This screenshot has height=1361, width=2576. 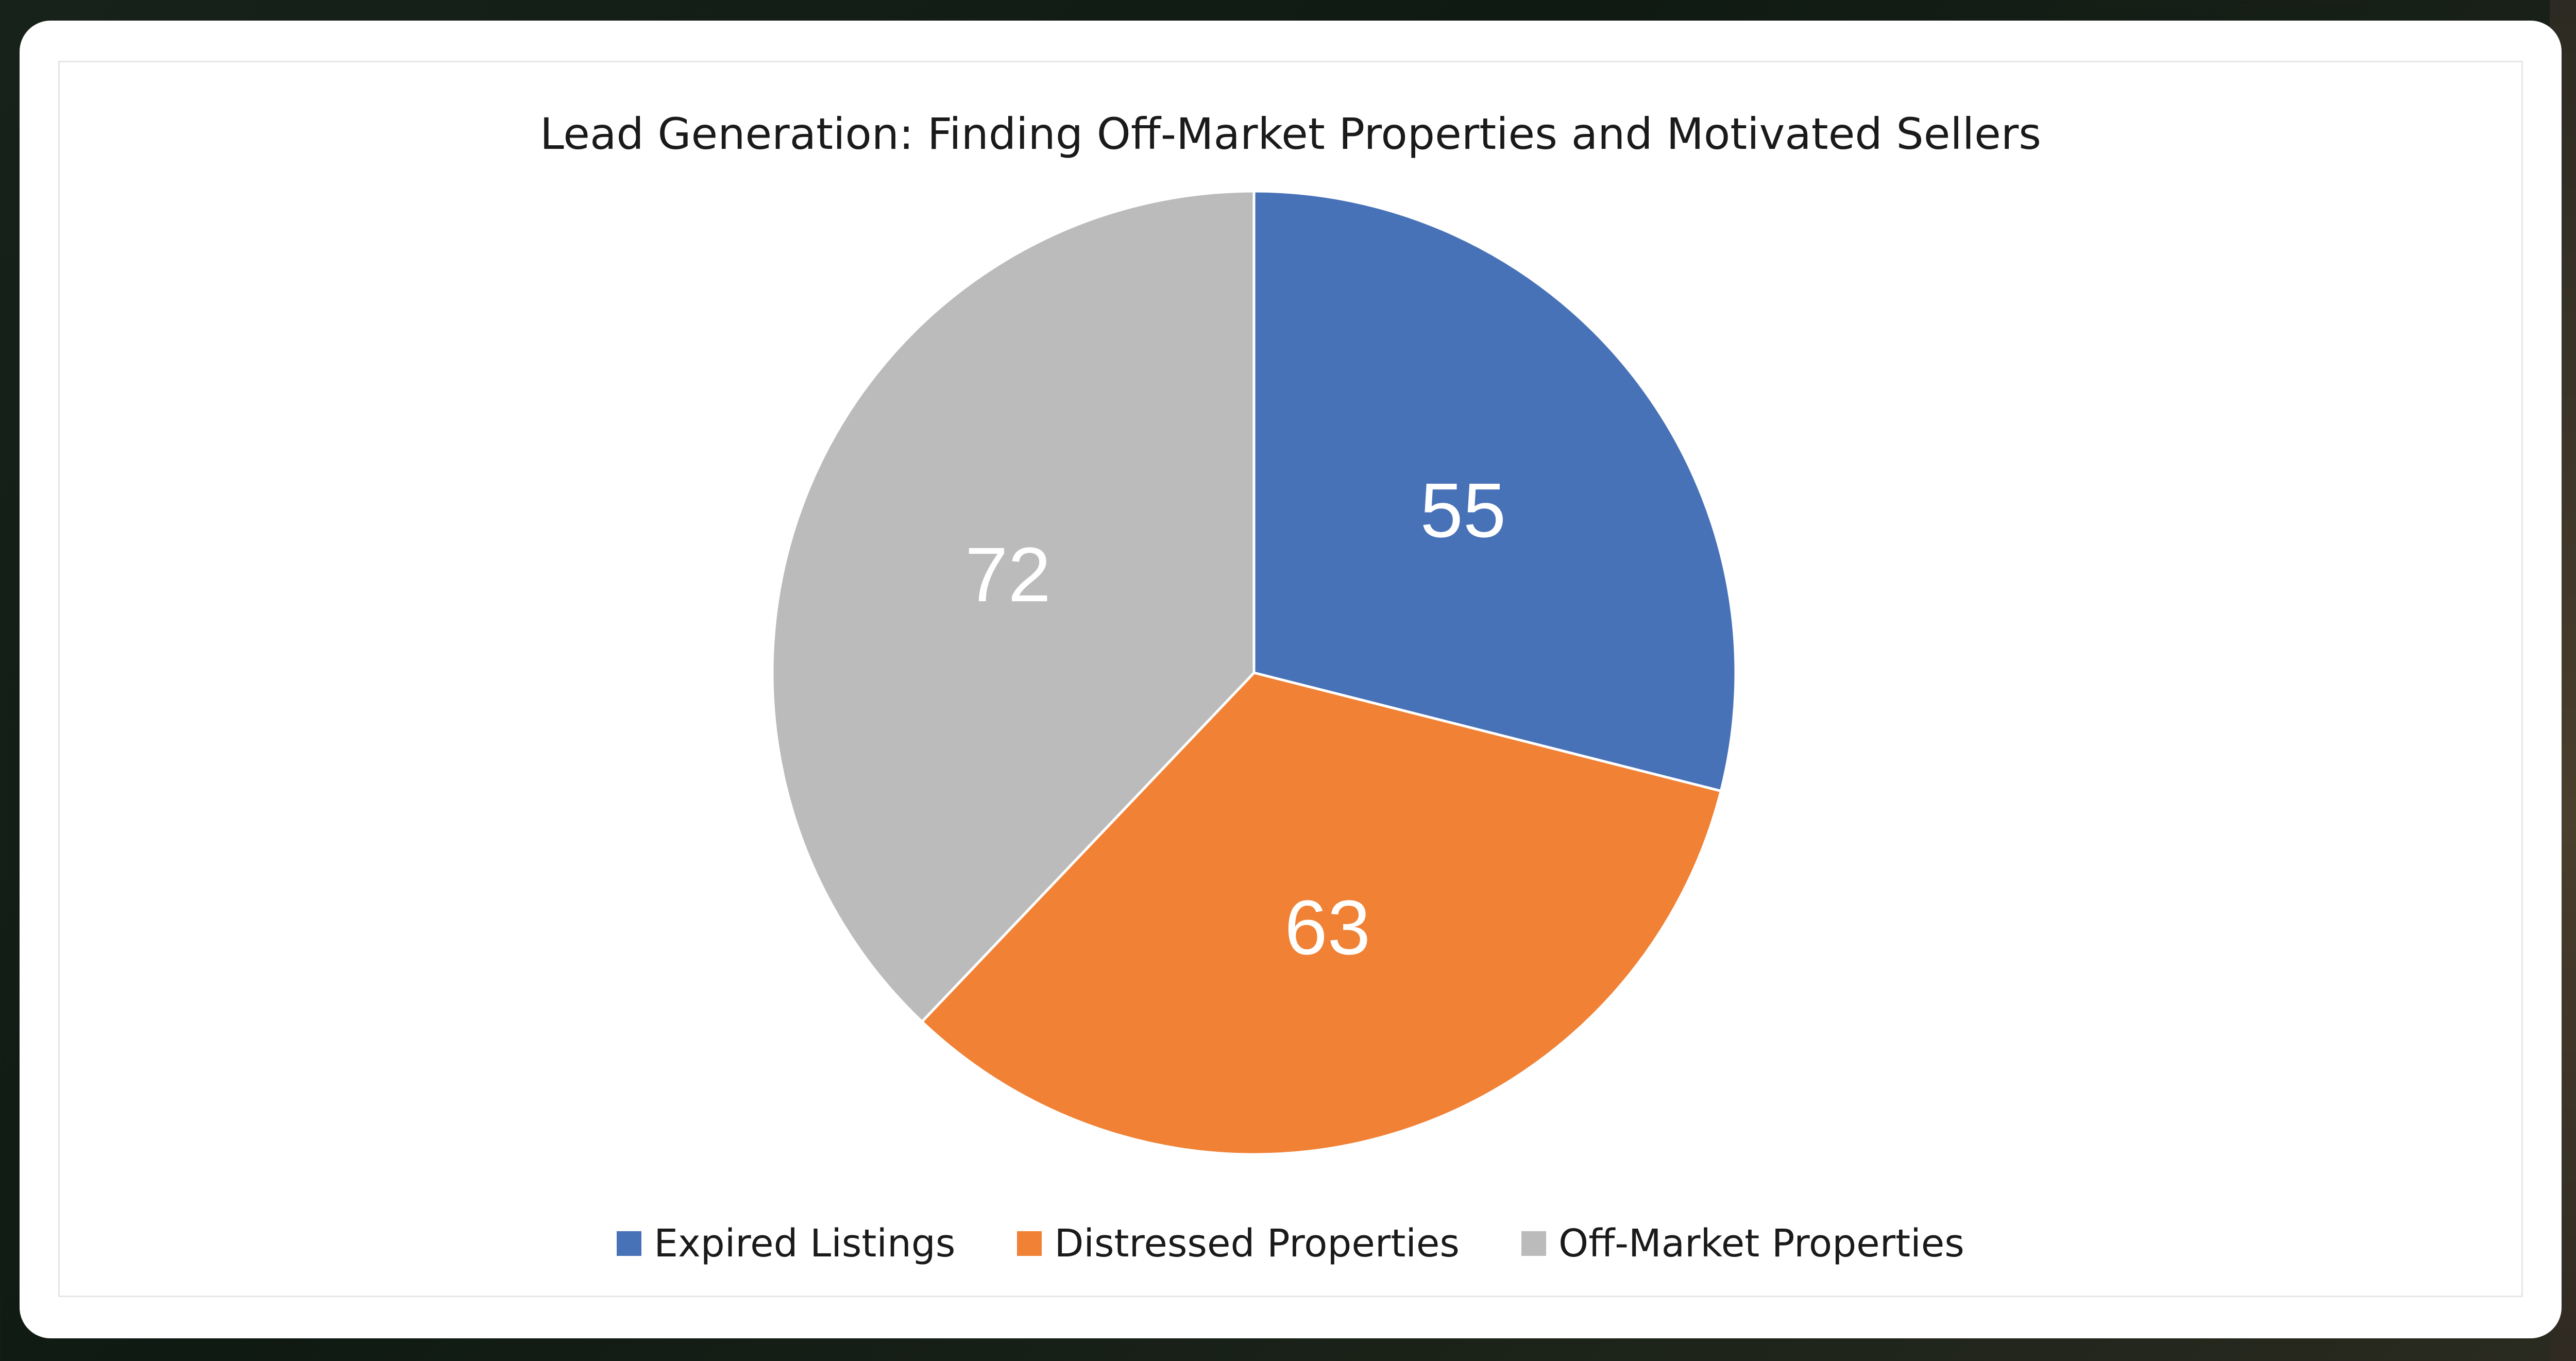 What do you see at coordinates (1463, 510) in the screenshot?
I see `pie-data-label: 55` at bounding box center [1463, 510].